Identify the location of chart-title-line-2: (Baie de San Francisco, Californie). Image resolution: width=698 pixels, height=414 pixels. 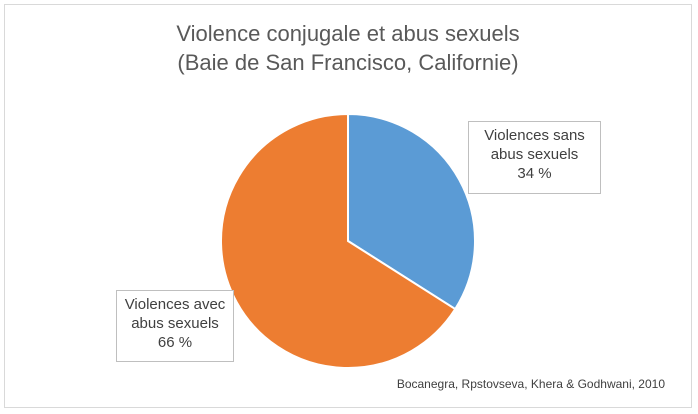
(348, 62).